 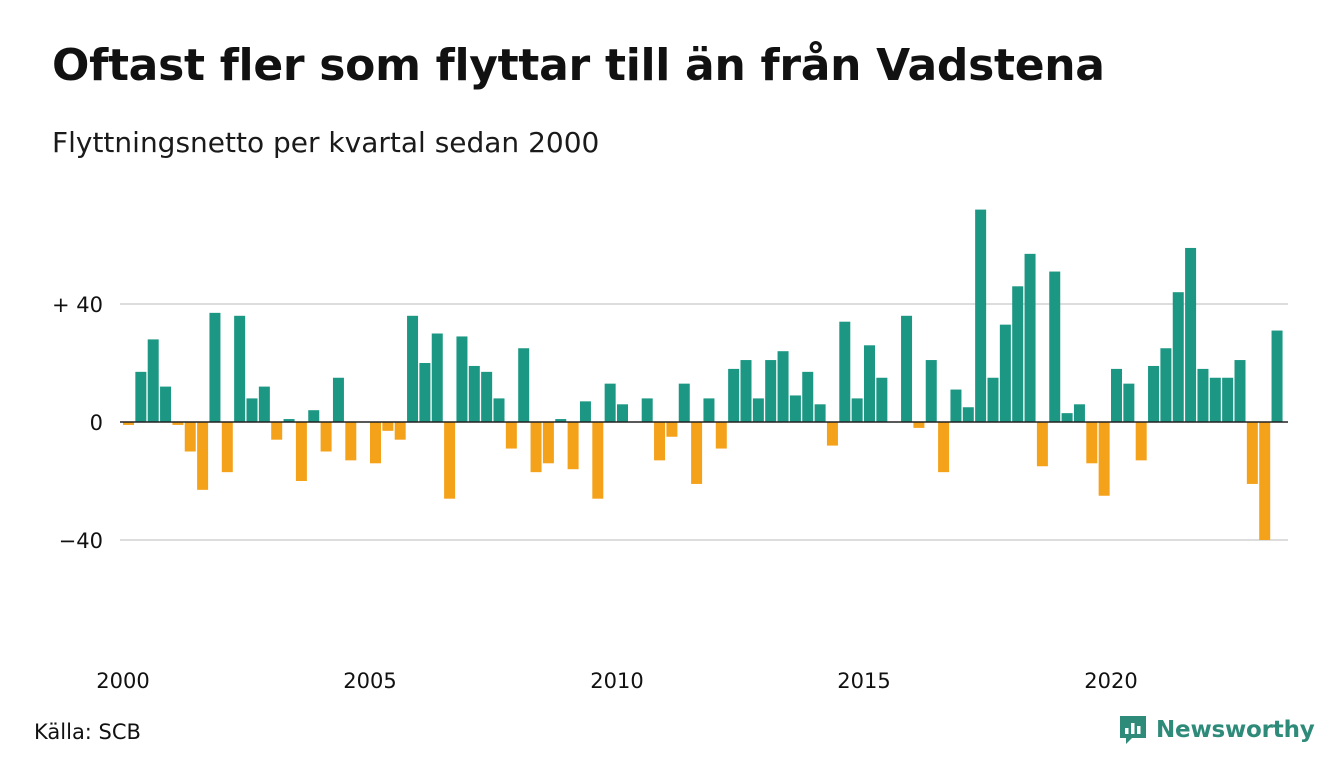 I want to click on bar-2009-k4, so click(x=610, y=402).